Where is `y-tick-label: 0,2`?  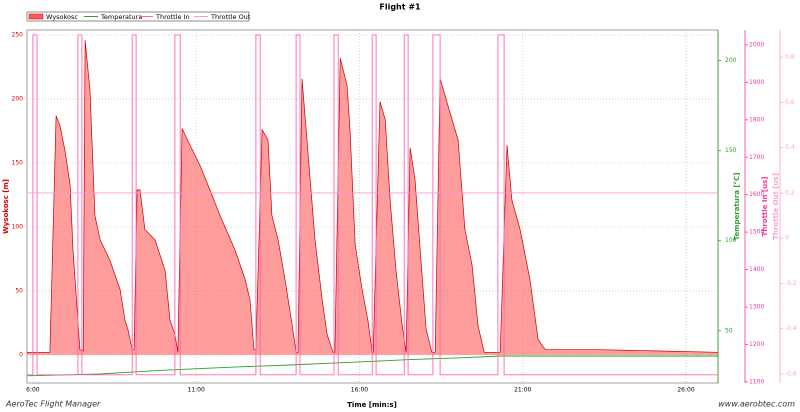 y-tick-label: 0,2 is located at coordinates (790, 192).